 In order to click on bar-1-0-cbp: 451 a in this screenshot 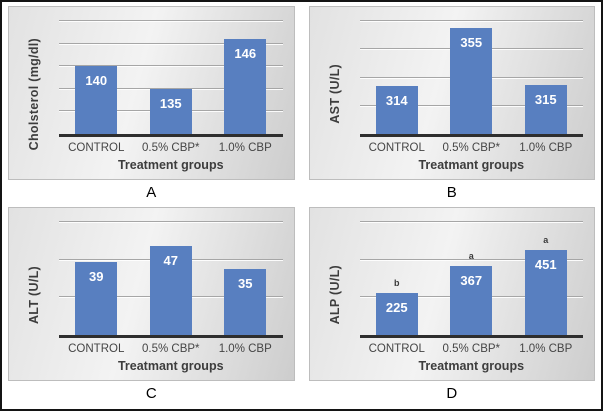, I will do `click(545, 285)`.